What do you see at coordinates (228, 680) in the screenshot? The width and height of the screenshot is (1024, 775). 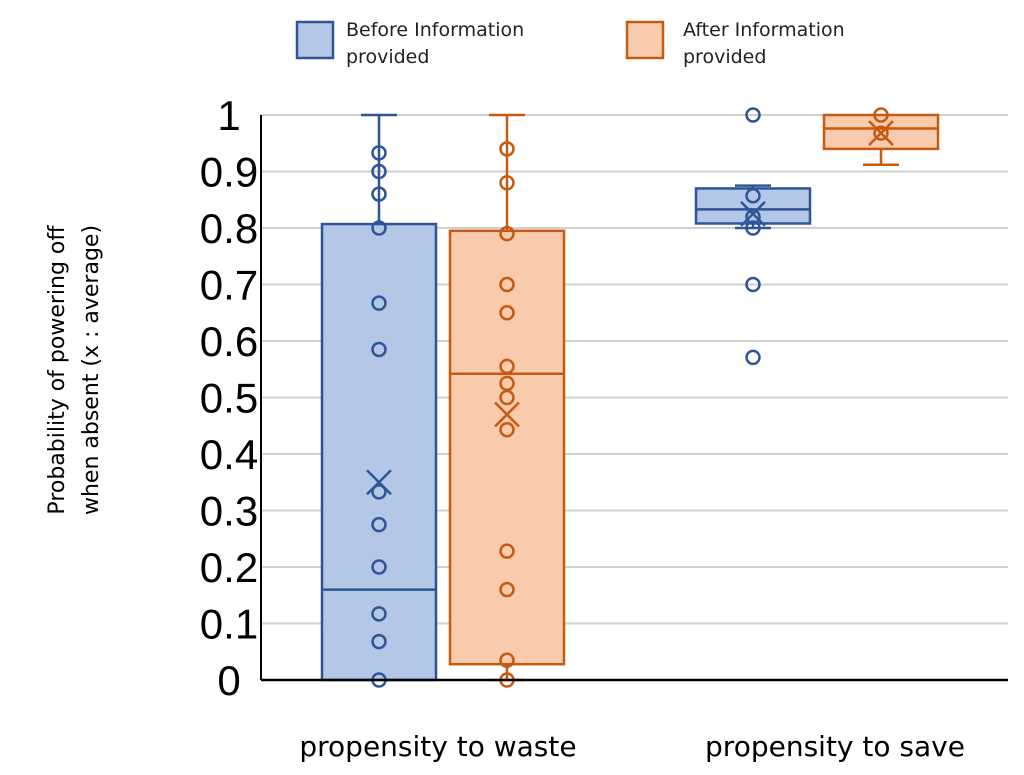 I see `y-tick-label: 0` at bounding box center [228, 680].